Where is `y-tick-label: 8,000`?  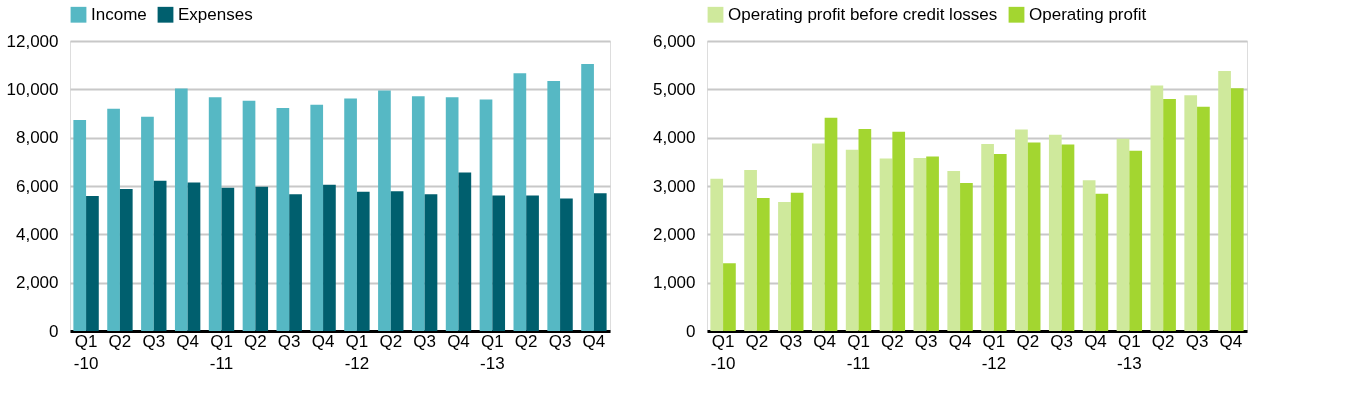
y-tick-label: 8,000 is located at coordinates (37, 138).